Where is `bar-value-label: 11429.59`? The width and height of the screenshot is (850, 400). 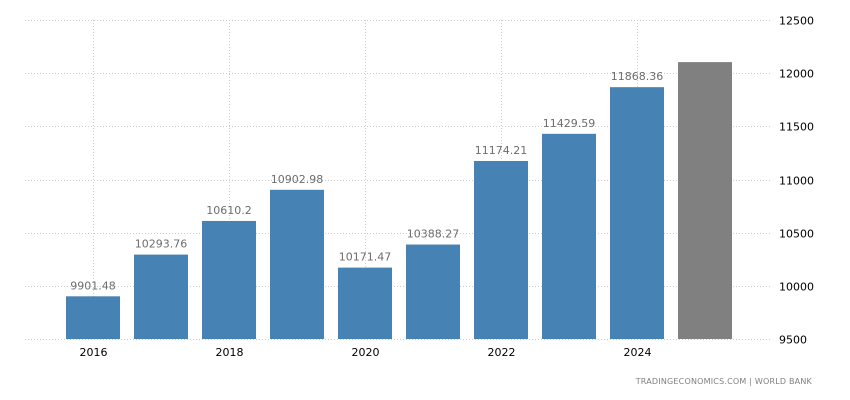 bar-value-label: 11429.59 is located at coordinates (569, 123).